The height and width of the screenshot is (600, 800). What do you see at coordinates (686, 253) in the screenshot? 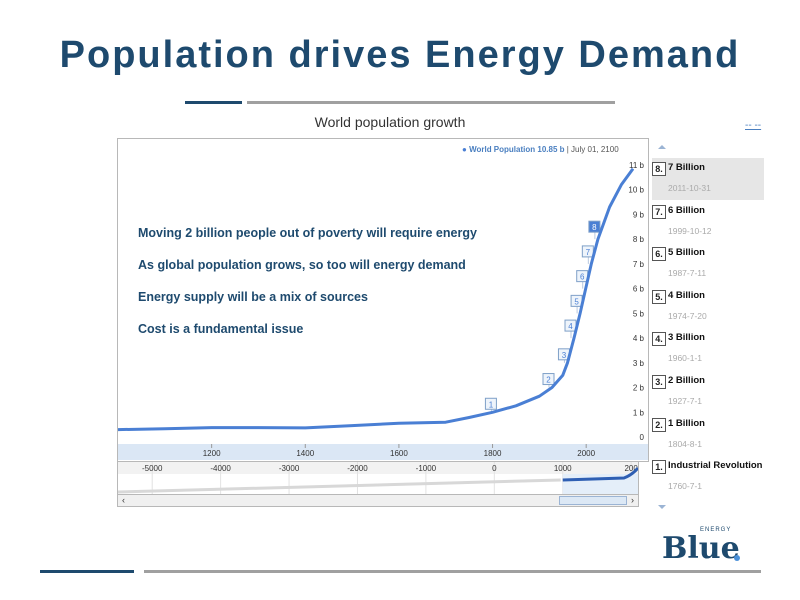
I see `event-label: 5 Billion` at bounding box center [686, 253].